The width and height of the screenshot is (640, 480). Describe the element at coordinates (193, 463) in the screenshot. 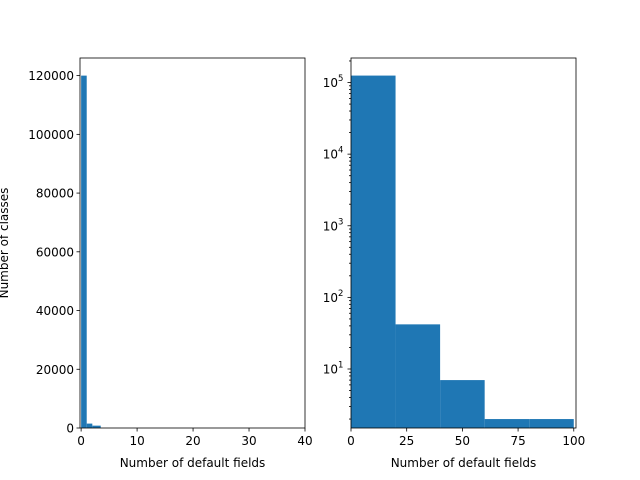

I see `x-axis-label-left: Number of default fields` at that location.